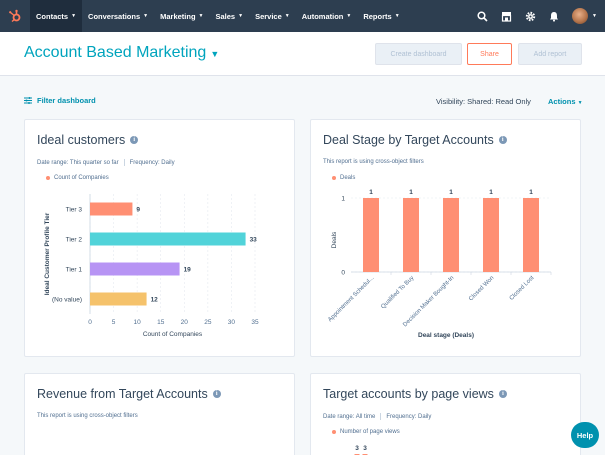 Image resolution: width=605 pixels, height=455 pixels. I want to click on dashboard-title: Account Based Marketing ▼, so click(121, 53).